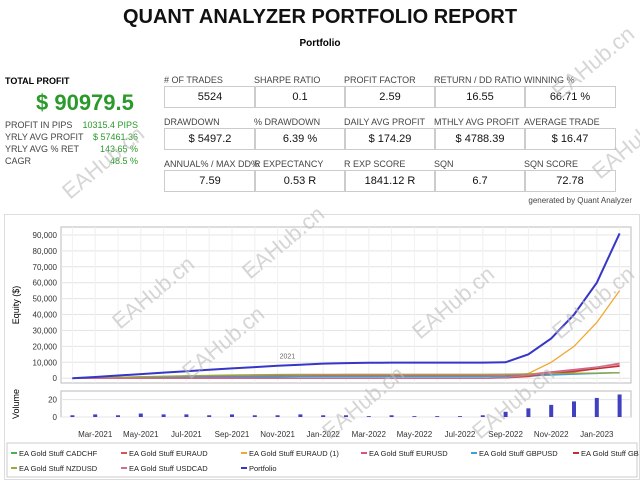  Describe the element at coordinates (168, 468) in the screenshot. I see `legend-label: EA Gold Stuff USDCAD` at that location.